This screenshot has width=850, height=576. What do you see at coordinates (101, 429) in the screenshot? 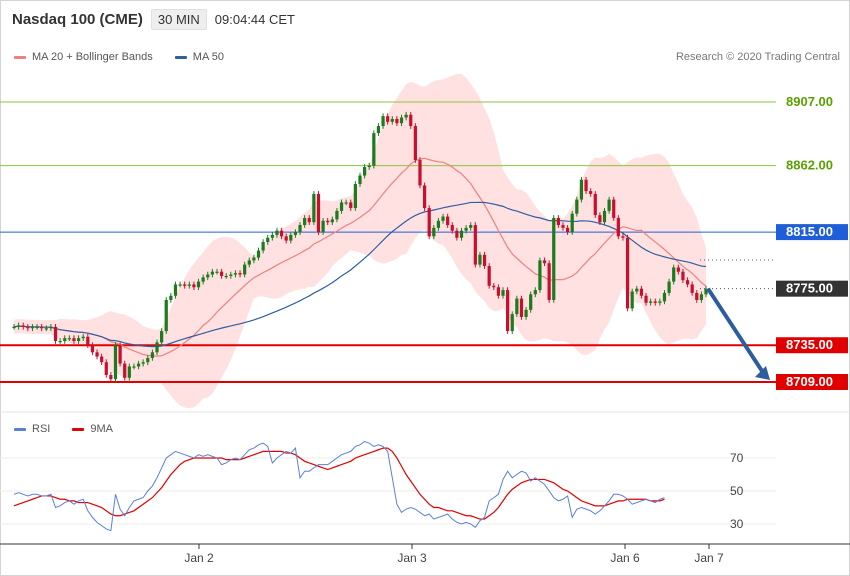
I see `legend-rsi-ma-label: 9MA` at bounding box center [101, 429].